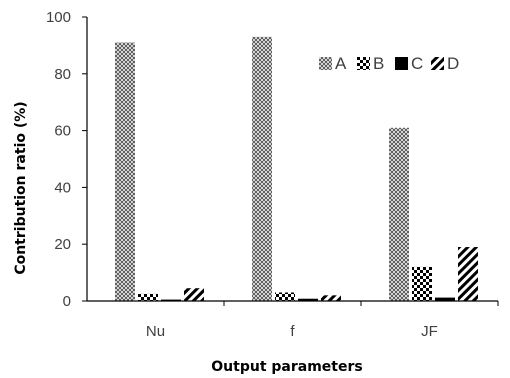 The height and width of the screenshot is (378, 510). What do you see at coordinates (262, 168) in the screenshot?
I see `bar-a-f` at bounding box center [262, 168].